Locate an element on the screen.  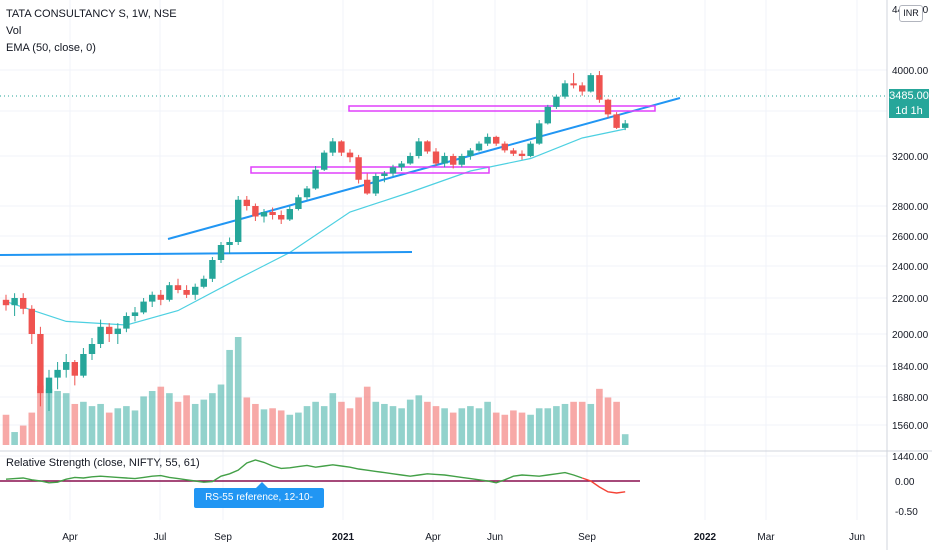
price-tick-label: 2400.00 is located at coordinates (910, 267).